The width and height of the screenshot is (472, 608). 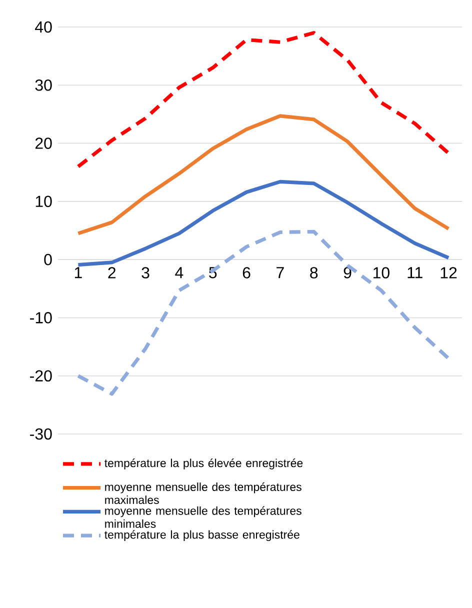 What do you see at coordinates (179, 272) in the screenshot?
I see `x-tick-label: 4` at bounding box center [179, 272].